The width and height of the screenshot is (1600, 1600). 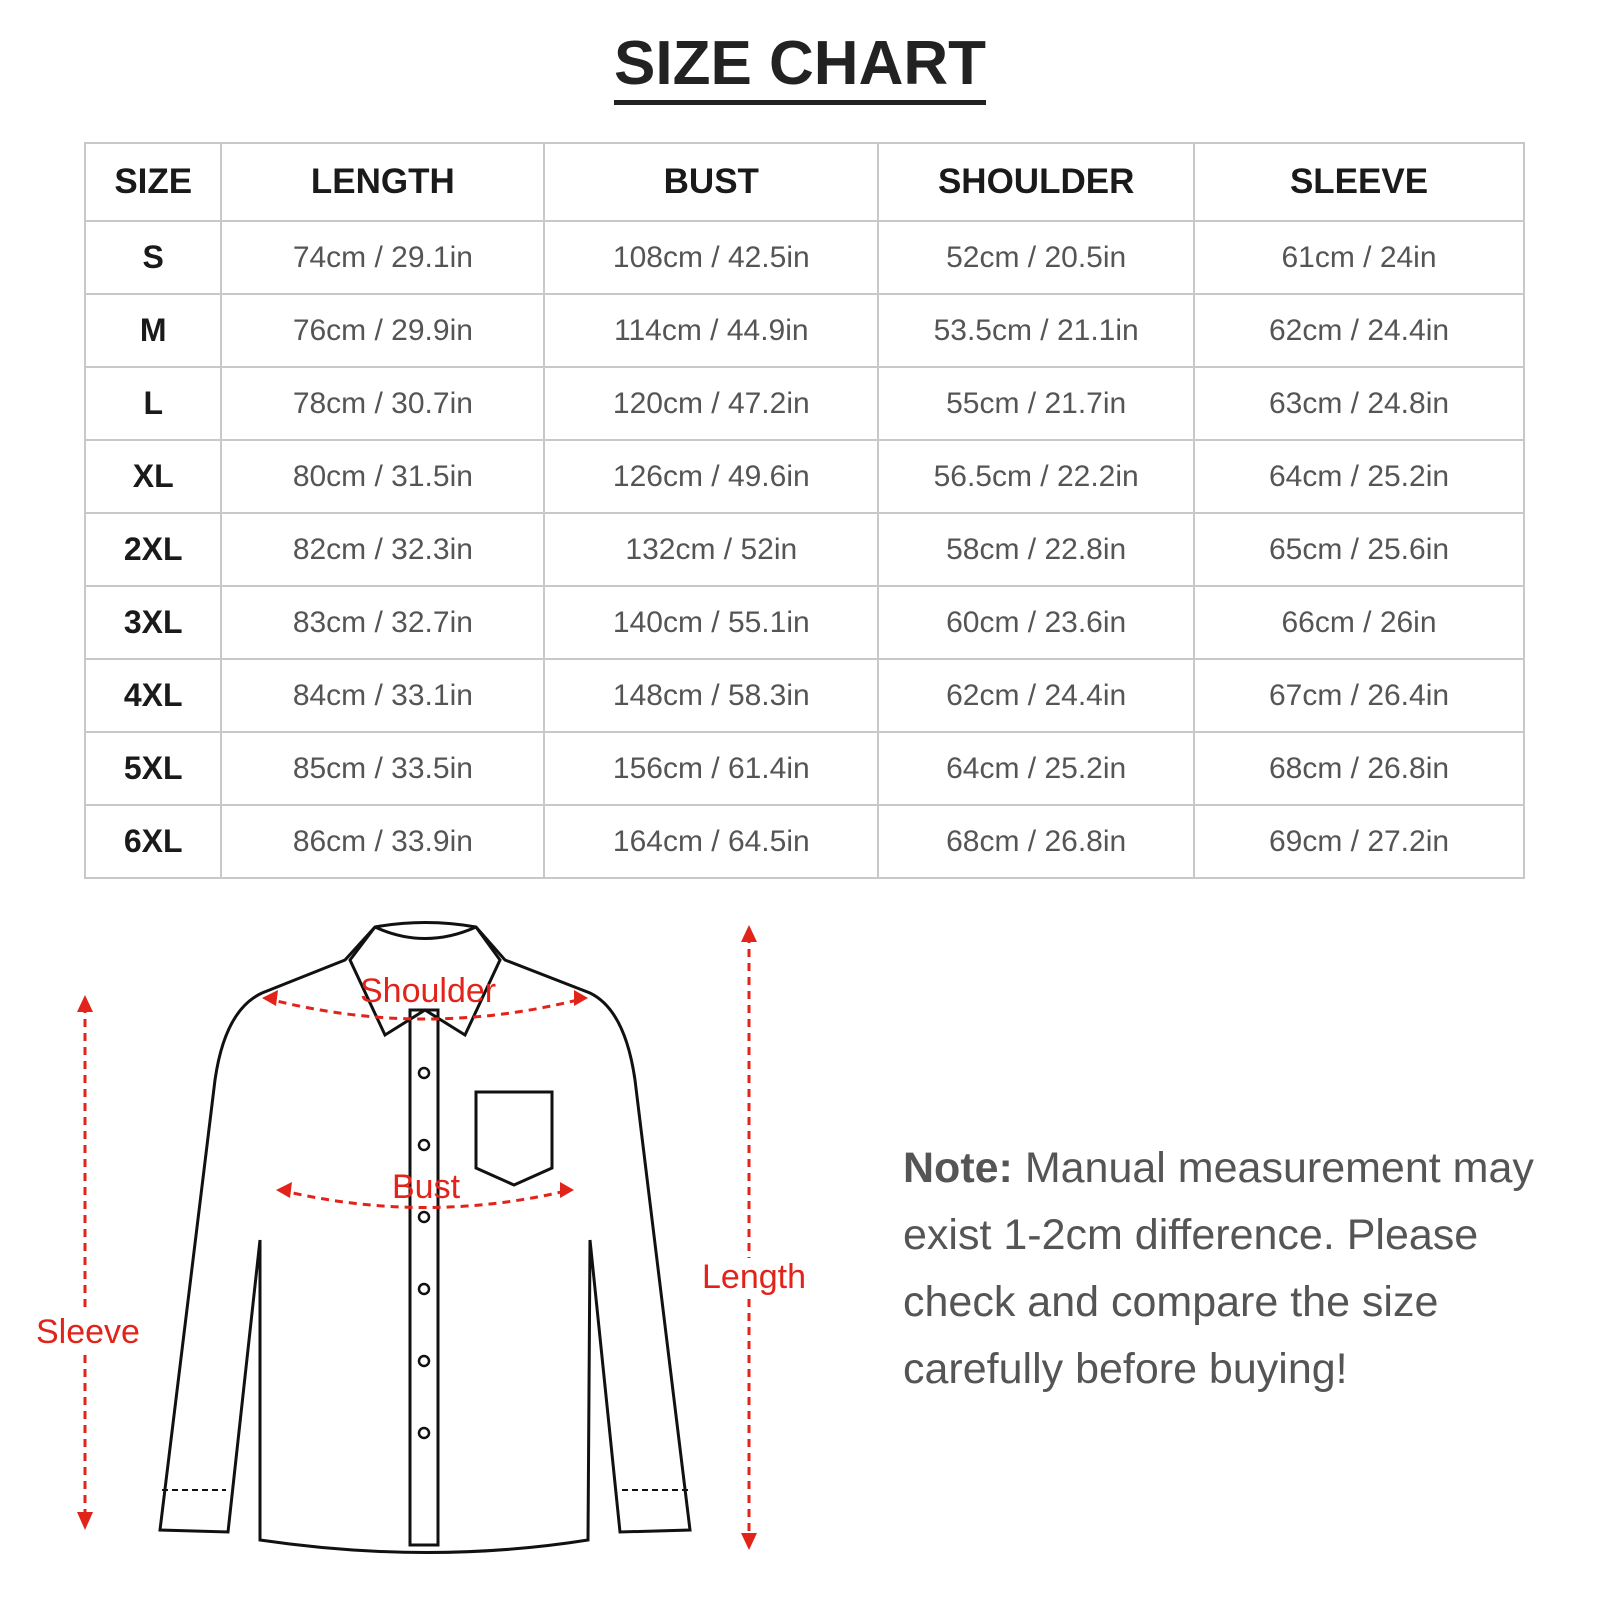 What do you see at coordinates (711, 768) in the screenshot?
I see `measurement-cell: 156cm / 61.4in` at bounding box center [711, 768].